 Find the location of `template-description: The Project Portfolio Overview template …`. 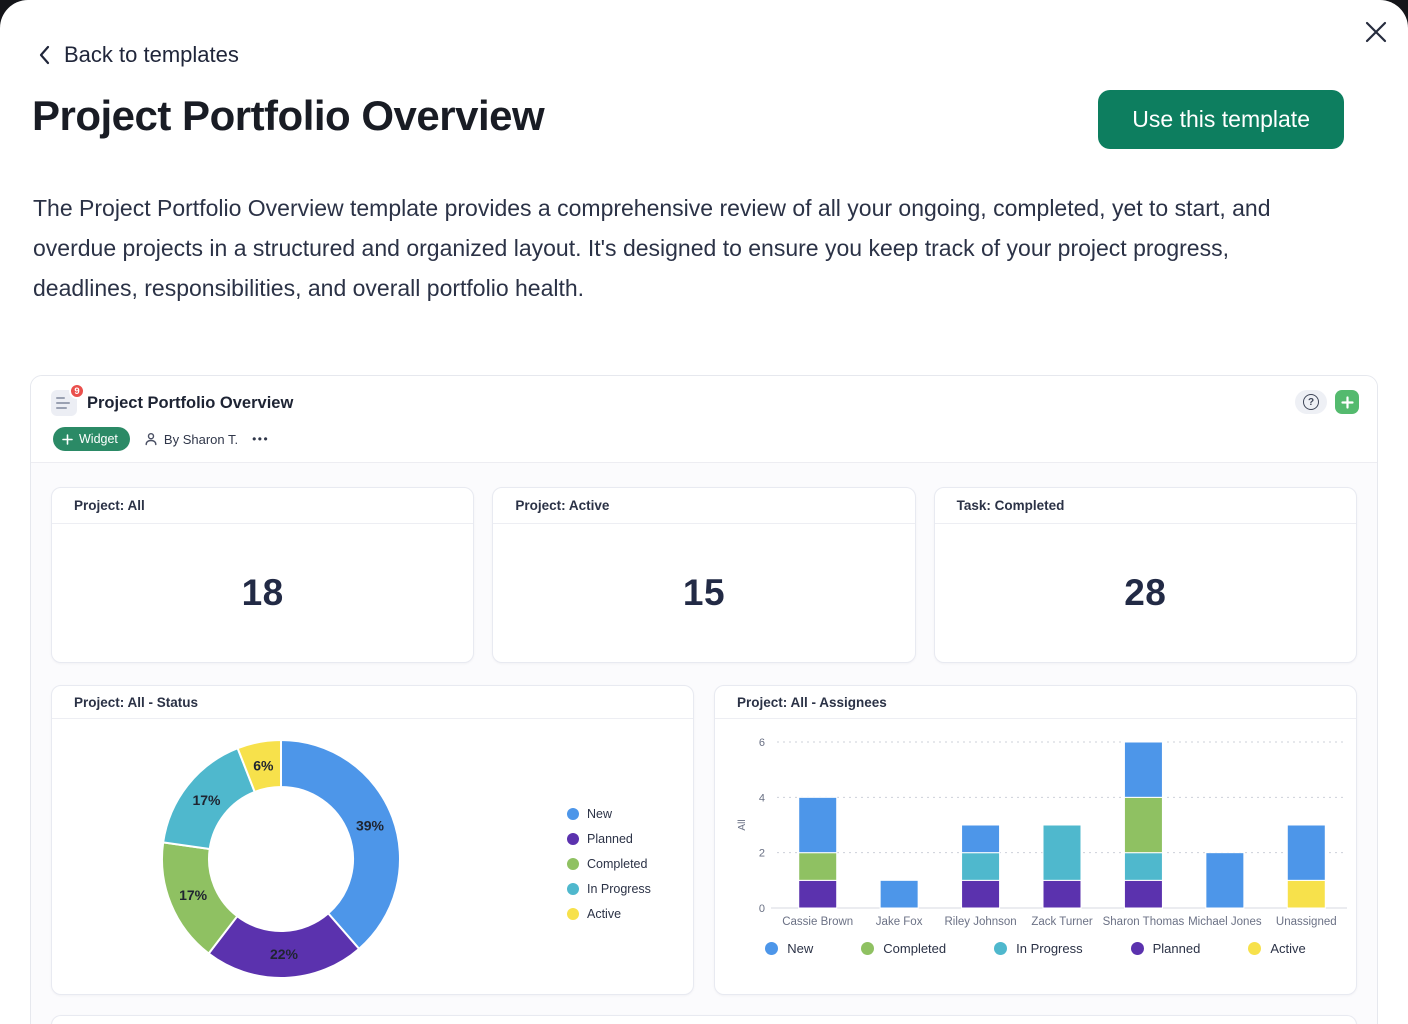

template-description: The Project Portfolio Overview template … is located at coordinates (652, 248).